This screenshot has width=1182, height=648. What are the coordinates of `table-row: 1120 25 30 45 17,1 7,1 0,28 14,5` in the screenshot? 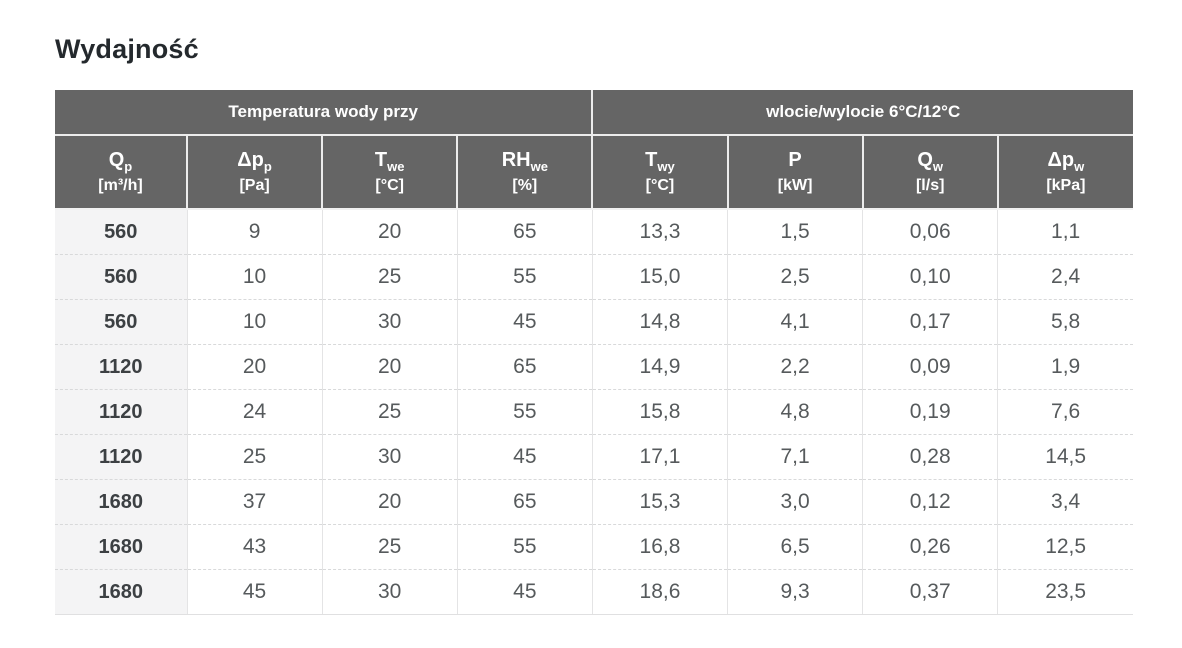 It's located at (594, 457).